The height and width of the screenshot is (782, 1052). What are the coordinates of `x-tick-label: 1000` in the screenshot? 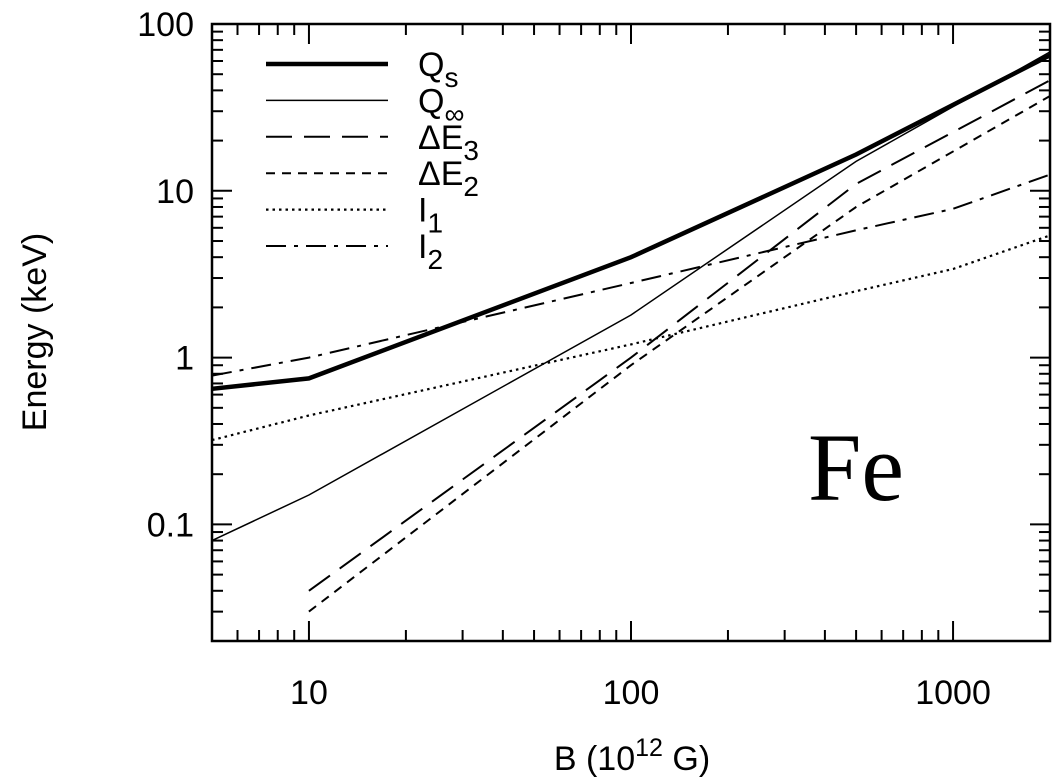 It's located at (953, 693).